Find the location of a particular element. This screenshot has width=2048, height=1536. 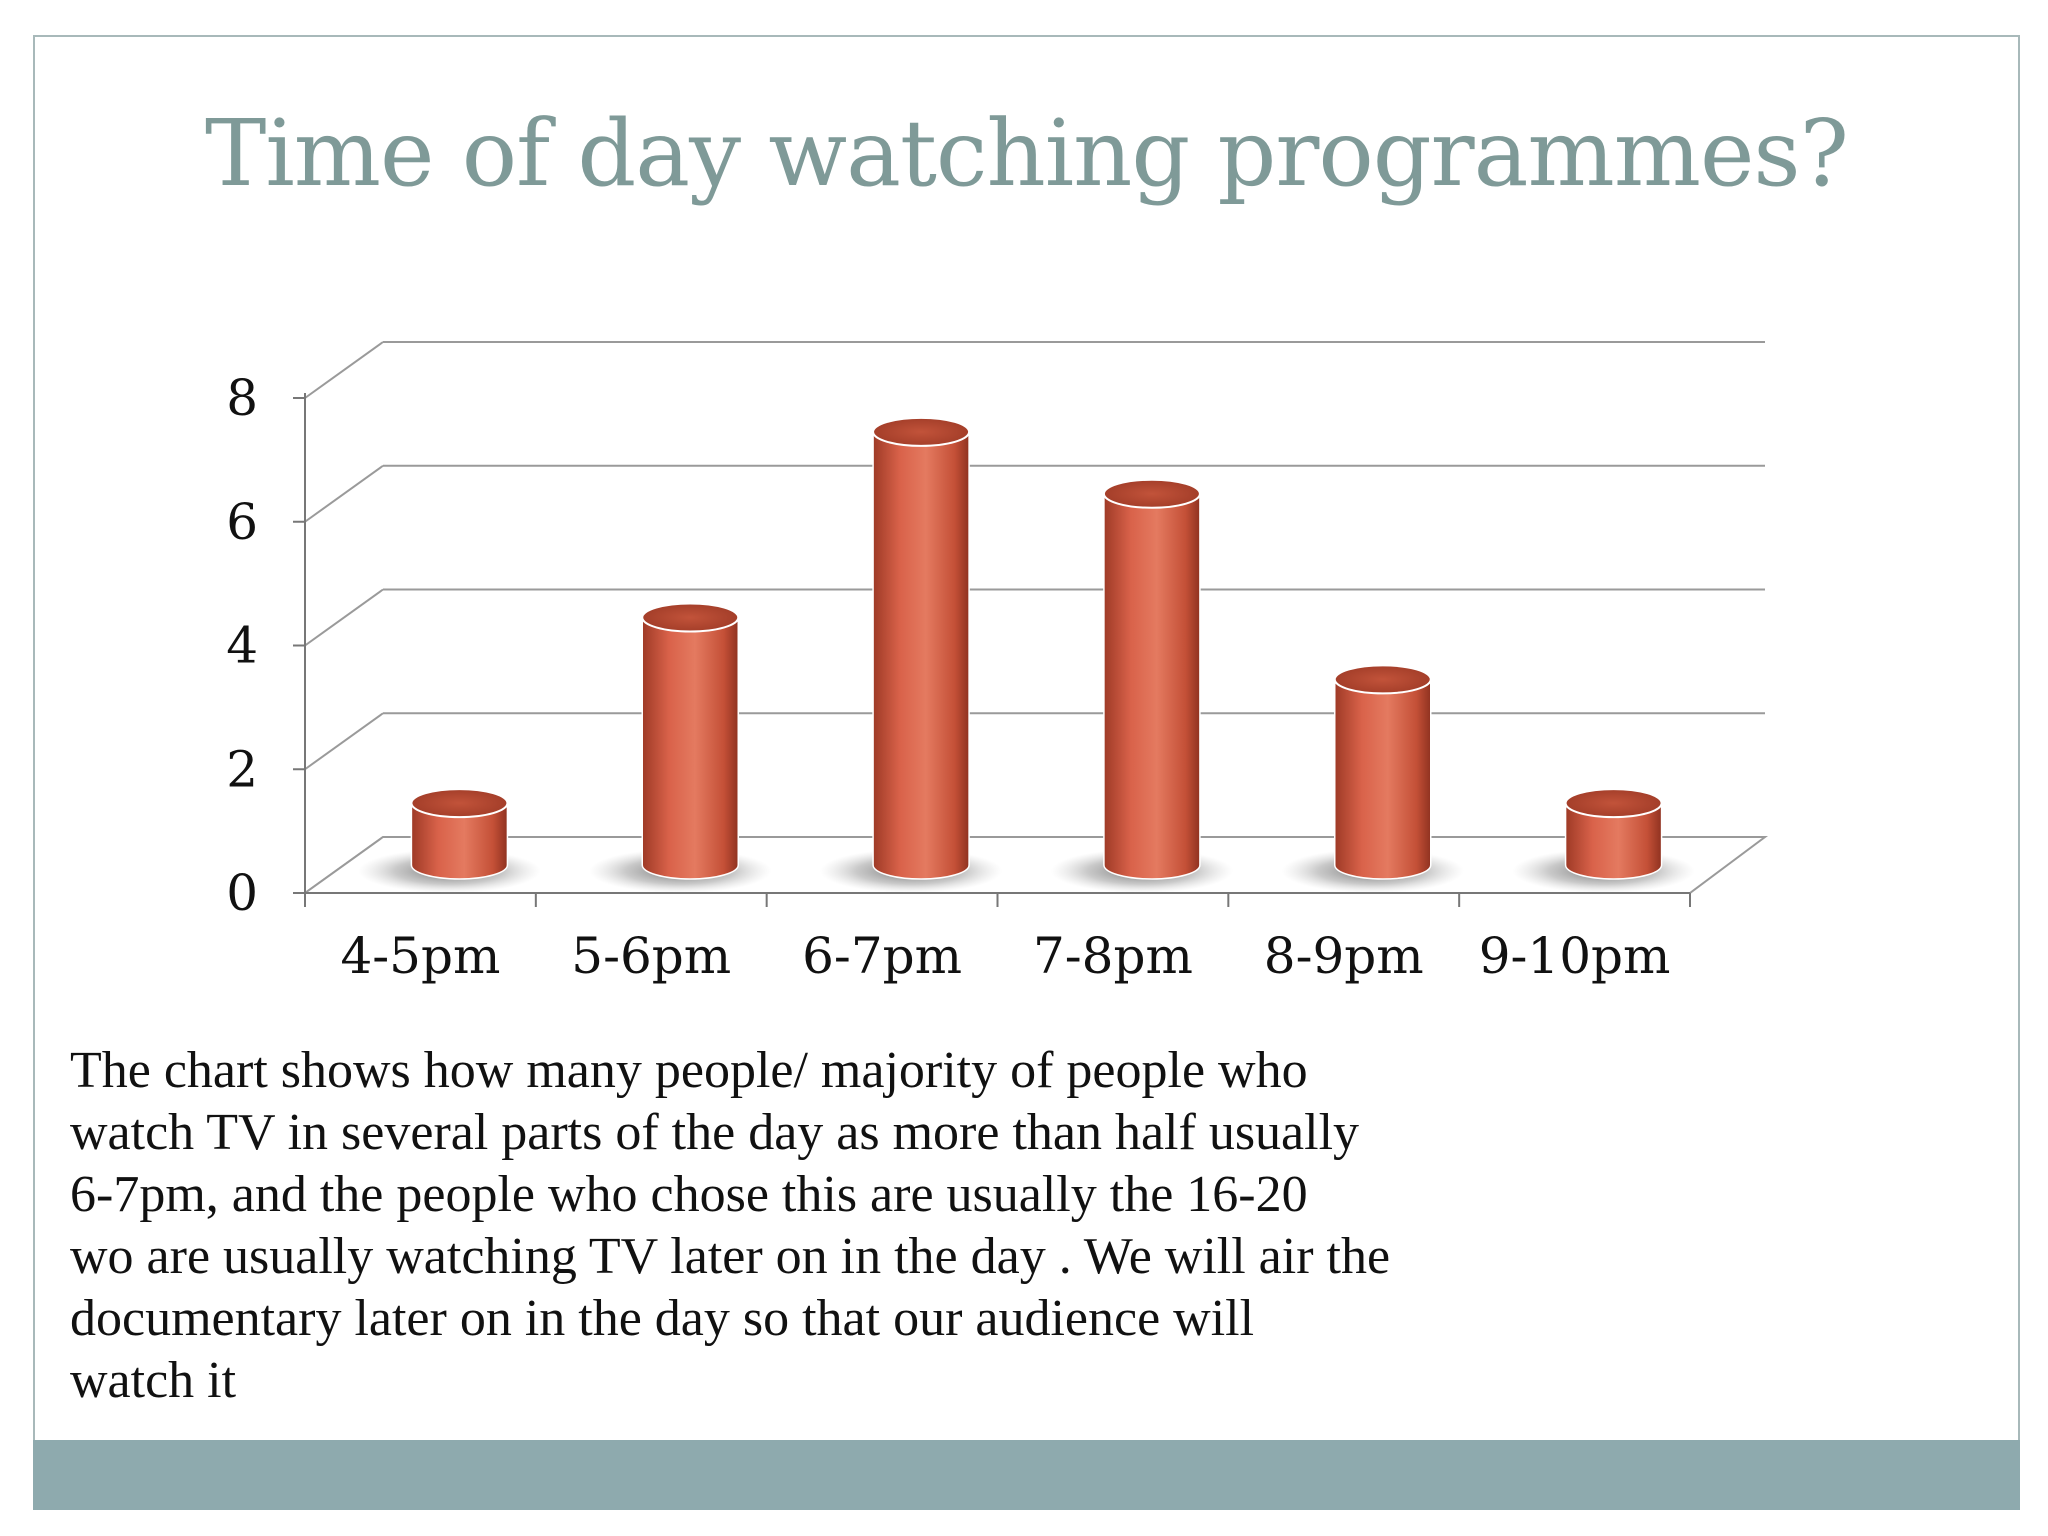

x-tick-label: 5-6pm is located at coordinates (651, 956).